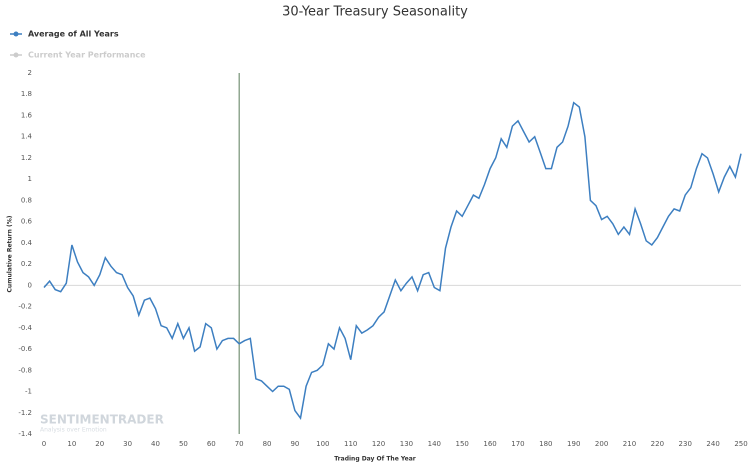  Describe the element at coordinates (44, 444) in the screenshot. I see `x-tick-label: 0` at that location.